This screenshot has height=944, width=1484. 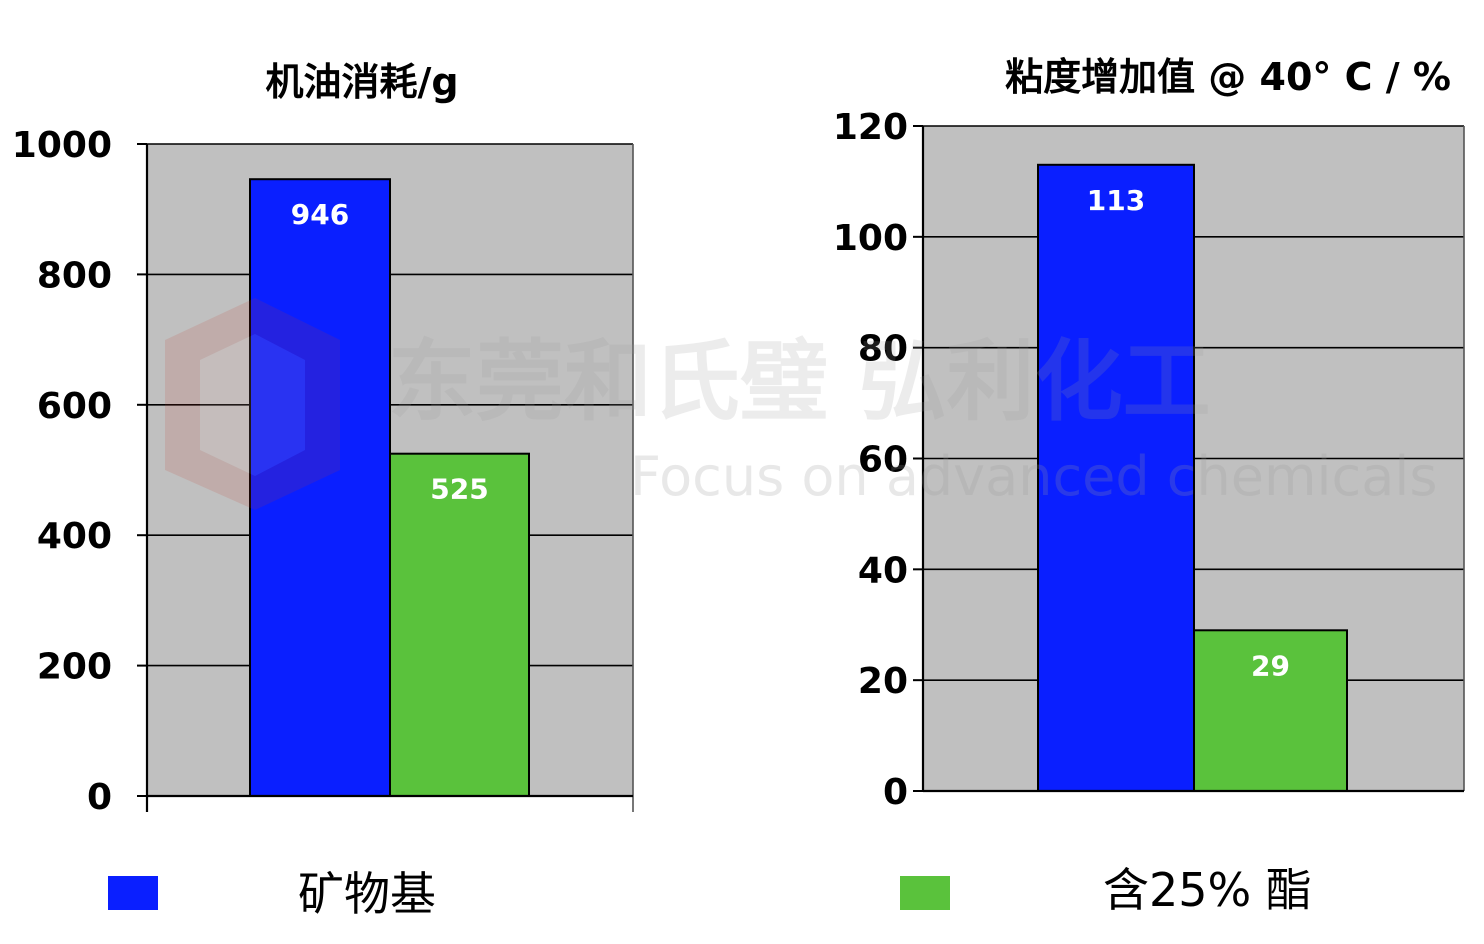 What do you see at coordinates (710, 892) in the screenshot?
I see `legend: 矿物基 含25% 酯` at bounding box center [710, 892].